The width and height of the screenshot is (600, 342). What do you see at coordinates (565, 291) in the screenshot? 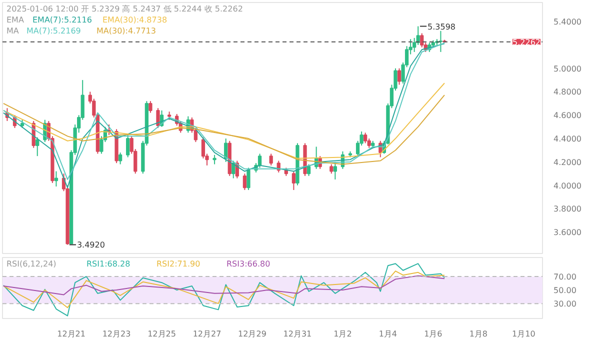
I see `y-tick-label: 50.00` at bounding box center [565, 291].